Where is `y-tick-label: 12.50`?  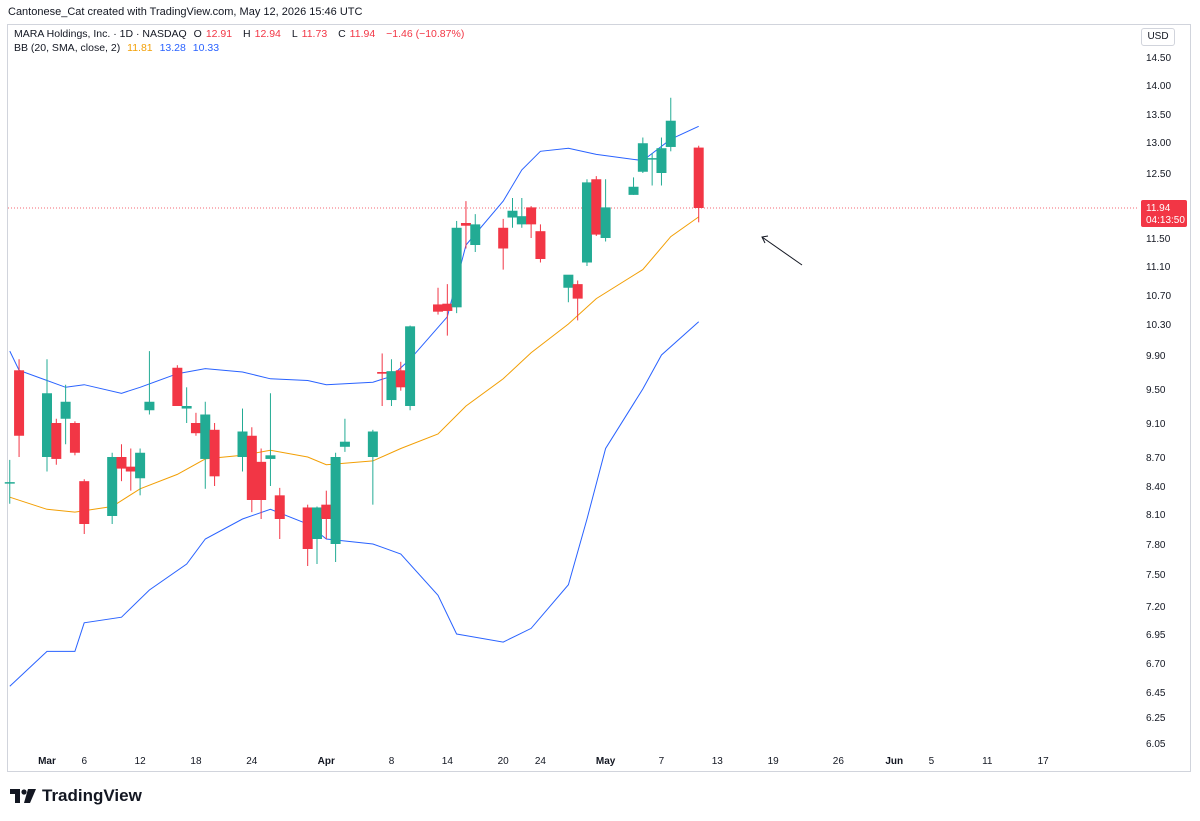
y-tick-label: 12.50 is located at coordinates (1158, 174).